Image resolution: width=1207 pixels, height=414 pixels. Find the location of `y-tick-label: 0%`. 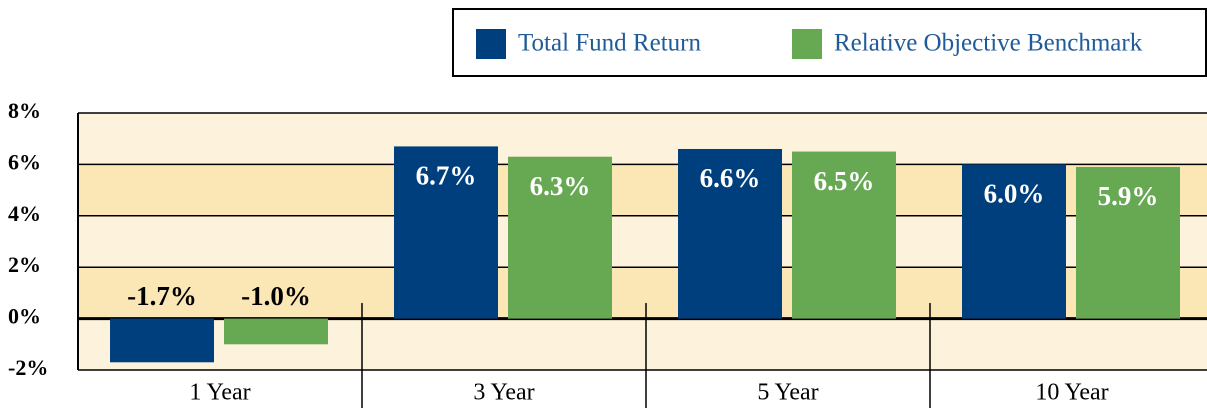

y-tick-label: 0% is located at coordinates (24, 316).